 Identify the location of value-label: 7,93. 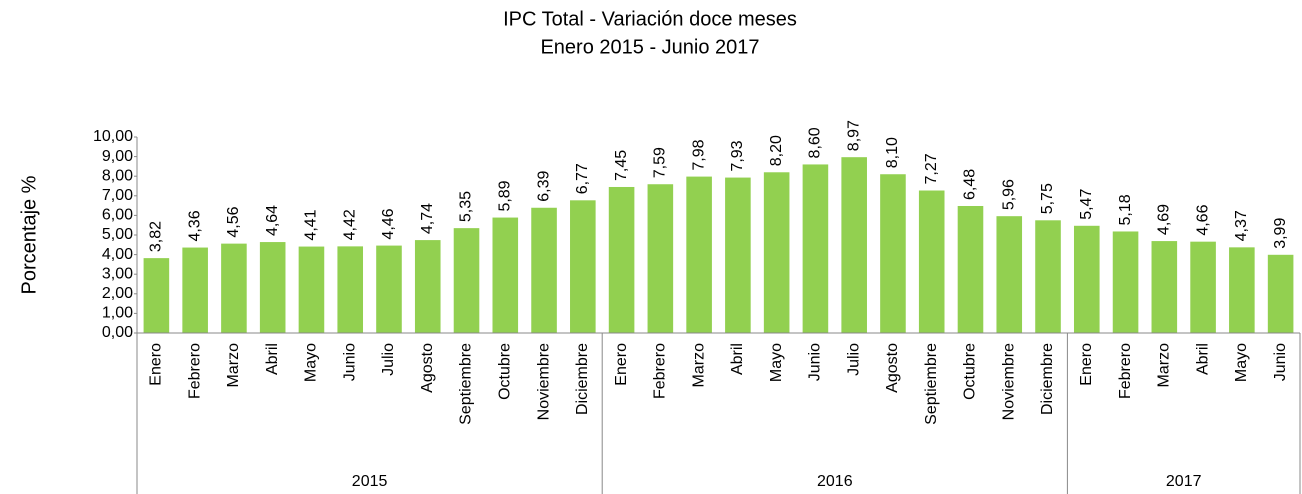
(737, 155).